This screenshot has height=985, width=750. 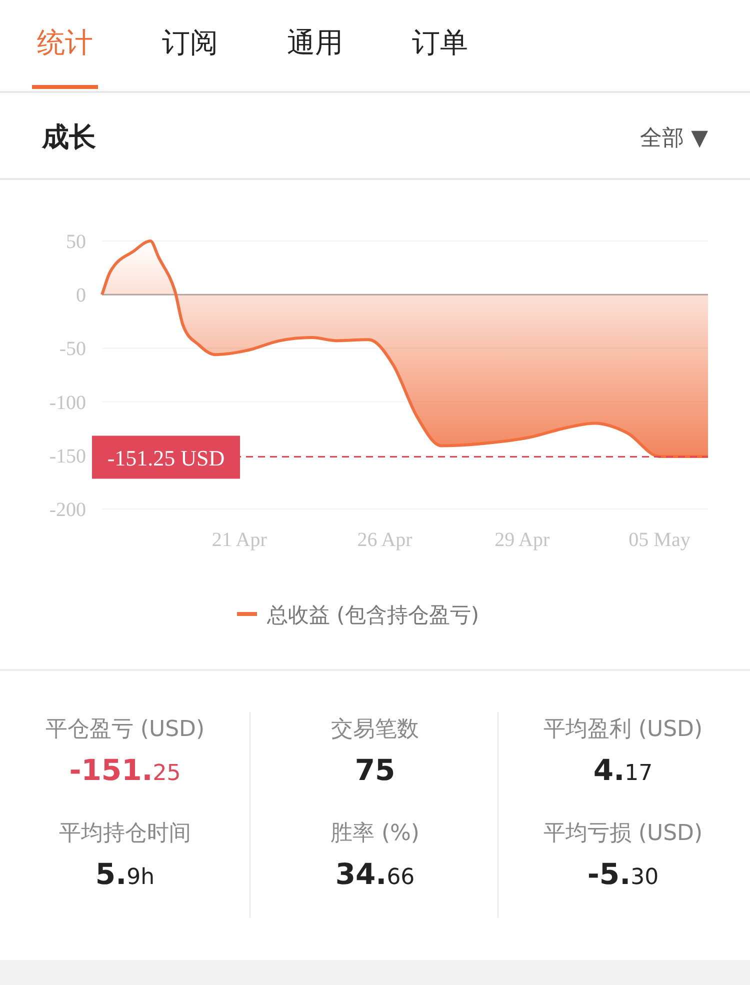 What do you see at coordinates (81, 295) in the screenshot?
I see `y-tick-label: 0` at bounding box center [81, 295].